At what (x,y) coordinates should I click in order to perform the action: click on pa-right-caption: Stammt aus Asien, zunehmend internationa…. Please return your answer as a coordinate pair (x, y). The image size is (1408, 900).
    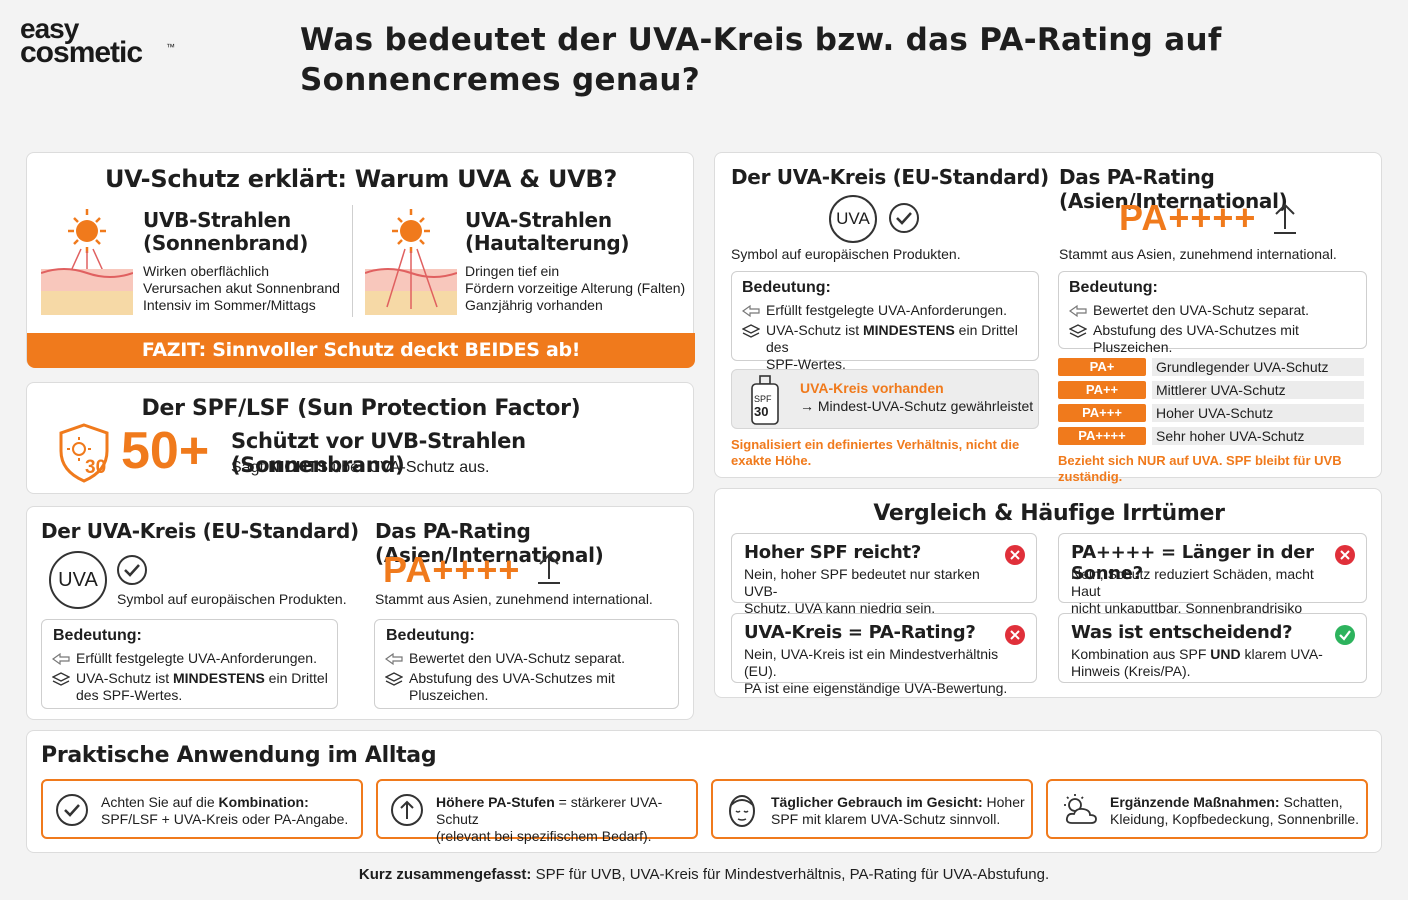
    Looking at the image, I should click on (1198, 254).